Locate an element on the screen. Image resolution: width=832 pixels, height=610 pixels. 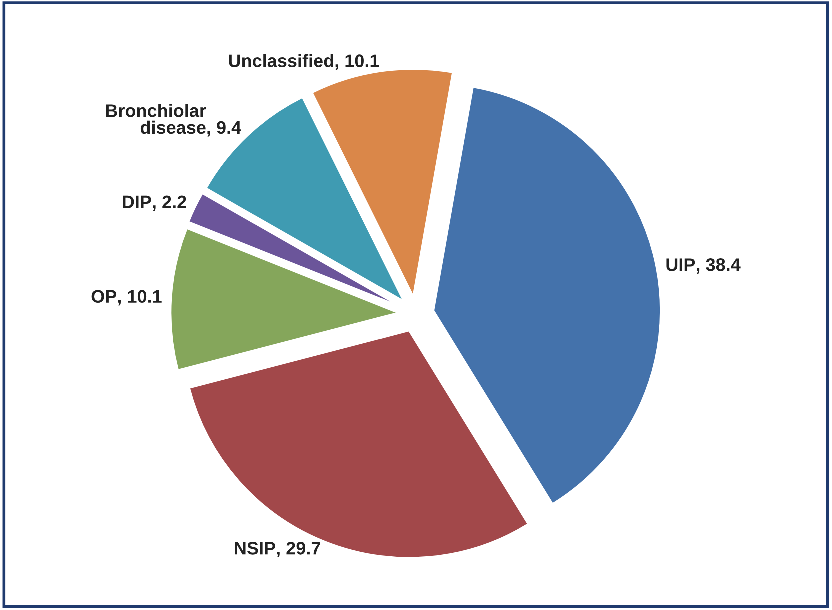
slice-label: UIP is located at coordinates (681, 265).